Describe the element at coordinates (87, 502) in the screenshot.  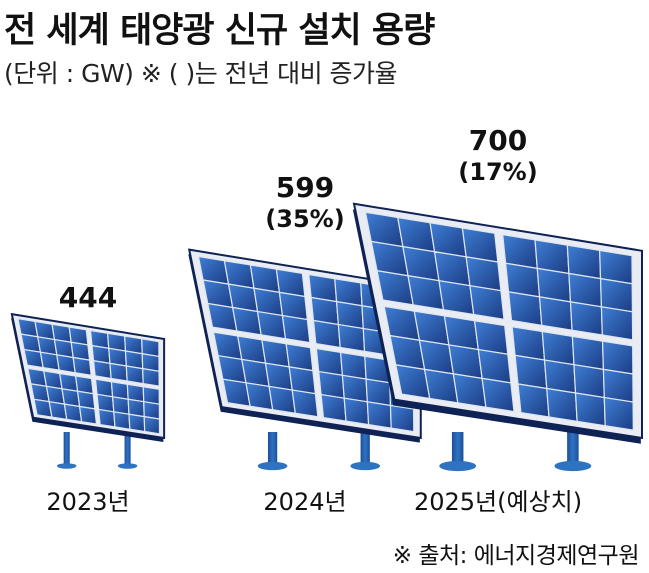
I see `category-label: 2023년` at that location.